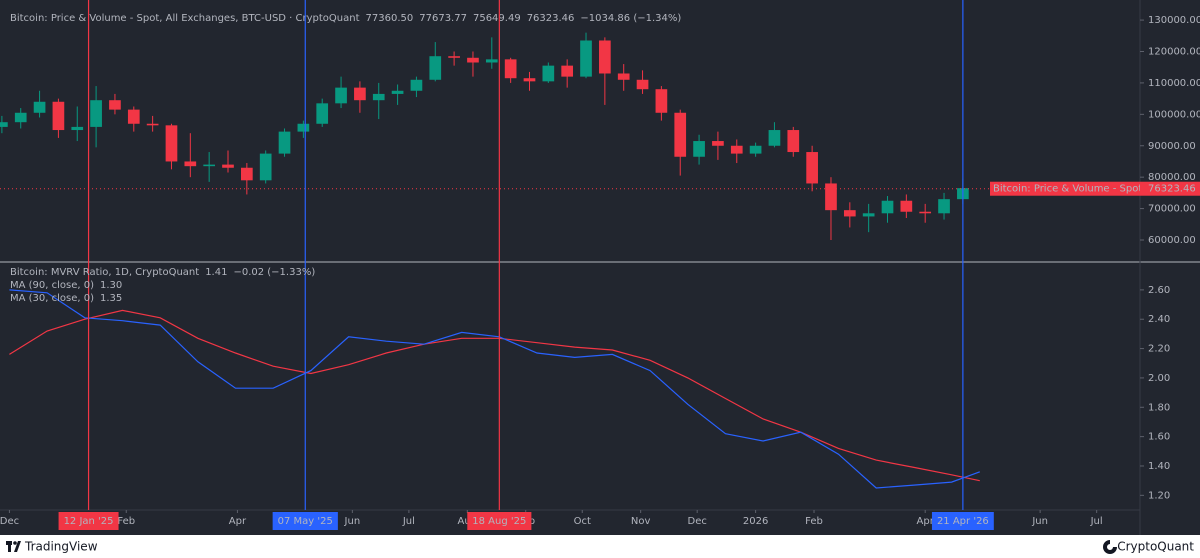 The width and height of the screenshot is (1200, 558). What do you see at coordinates (1159, 290) in the screenshot?
I see `y-tick-label: 2.60` at bounding box center [1159, 290].